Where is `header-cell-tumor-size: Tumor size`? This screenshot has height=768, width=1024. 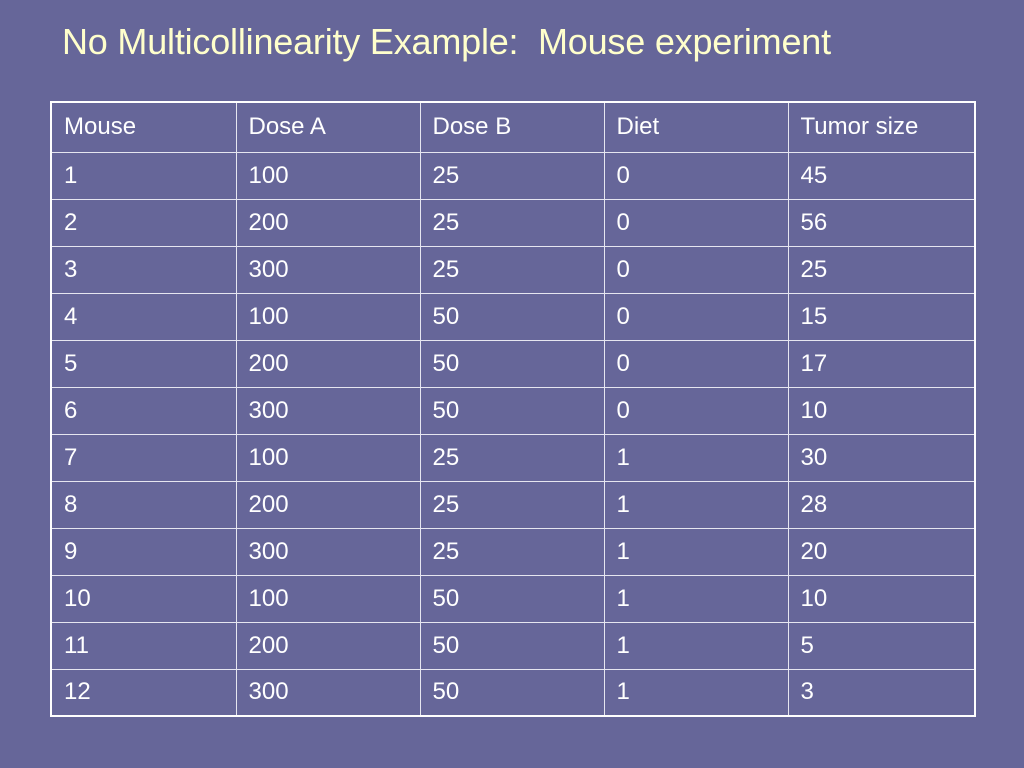 header-cell-tumor-size: Tumor size is located at coordinates (881, 127).